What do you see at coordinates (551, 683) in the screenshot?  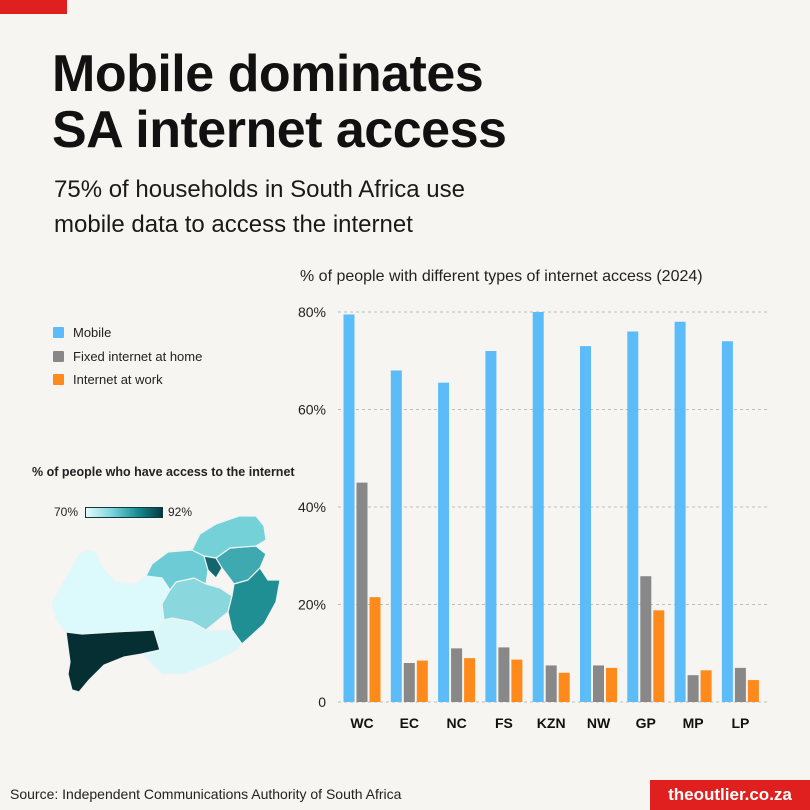 I see `bar-fixed-kzn` at bounding box center [551, 683].